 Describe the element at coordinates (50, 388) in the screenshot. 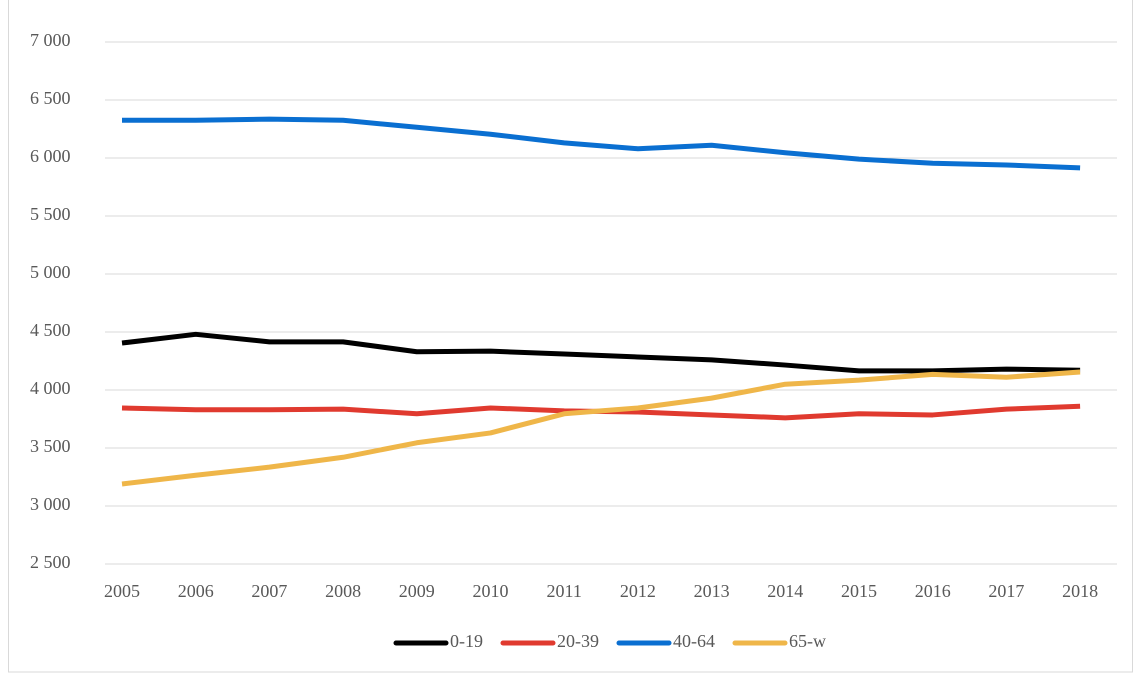

I see `y-tick-label: 4 000` at that location.